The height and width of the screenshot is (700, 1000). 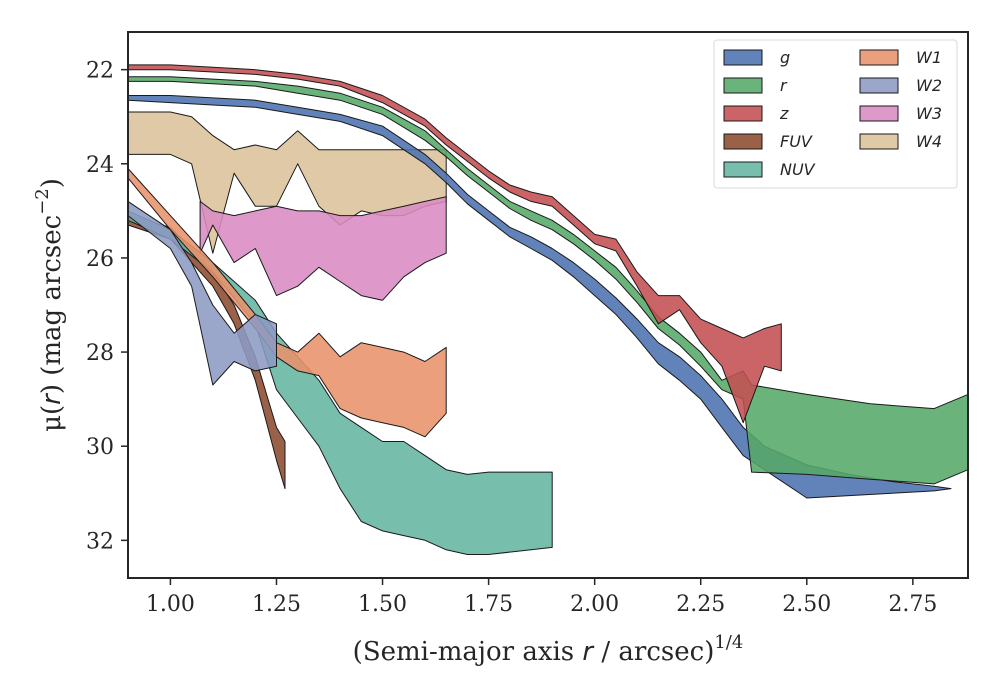 What do you see at coordinates (912, 604) in the screenshot?
I see `x-tick-label: 2.75` at bounding box center [912, 604].